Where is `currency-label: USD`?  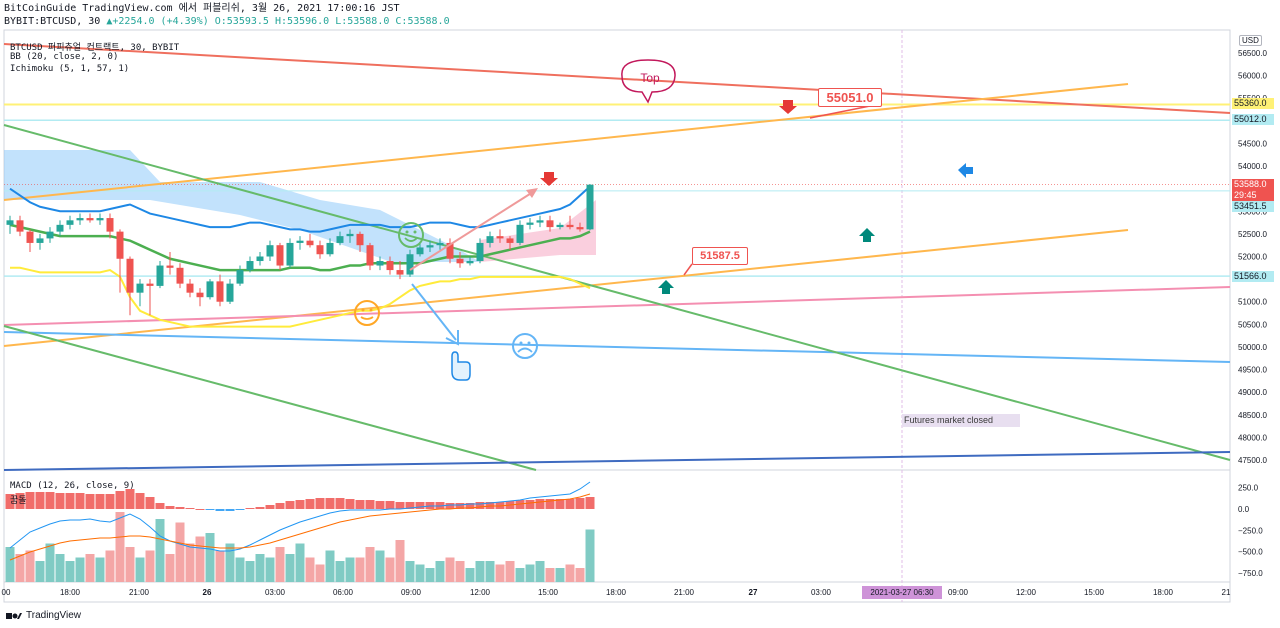
currency-label: USD is located at coordinates (1250, 40).